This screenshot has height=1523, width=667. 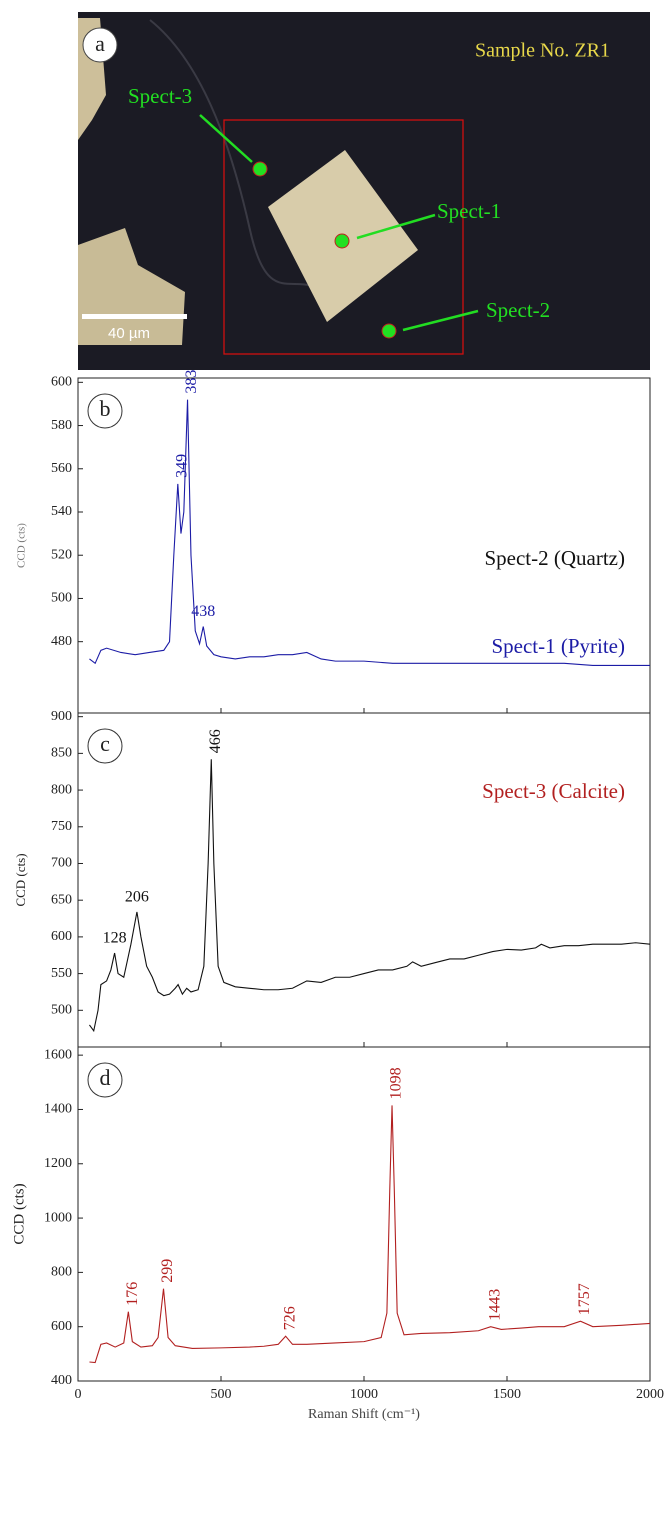 I want to click on y-tick-label: 1000, so click(x=58, y=1217).